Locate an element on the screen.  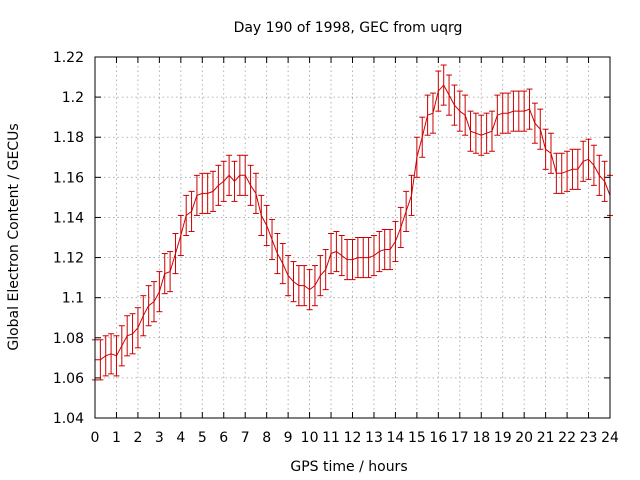
x-tick-label: 10 is located at coordinates (310, 438).